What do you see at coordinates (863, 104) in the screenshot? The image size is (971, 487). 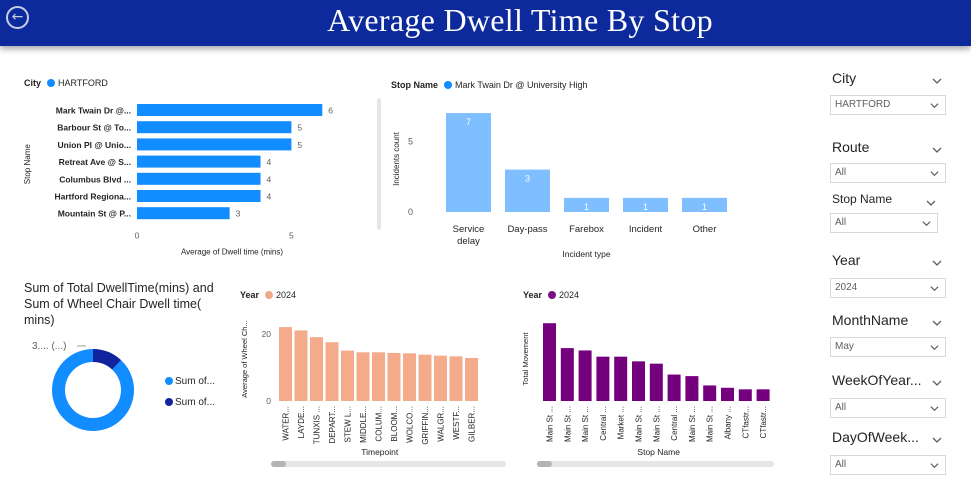 I see `slicer-value: HARTFORD` at bounding box center [863, 104].